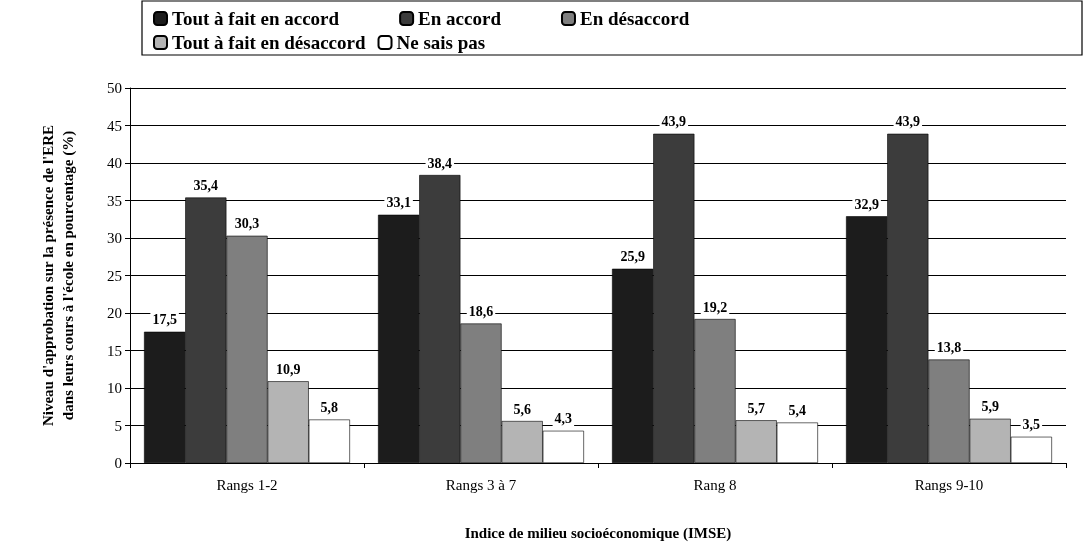 This screenshot has height=558, width=1086. I want to click on legend-label: Tout à fait en accord, so click(256, 18).